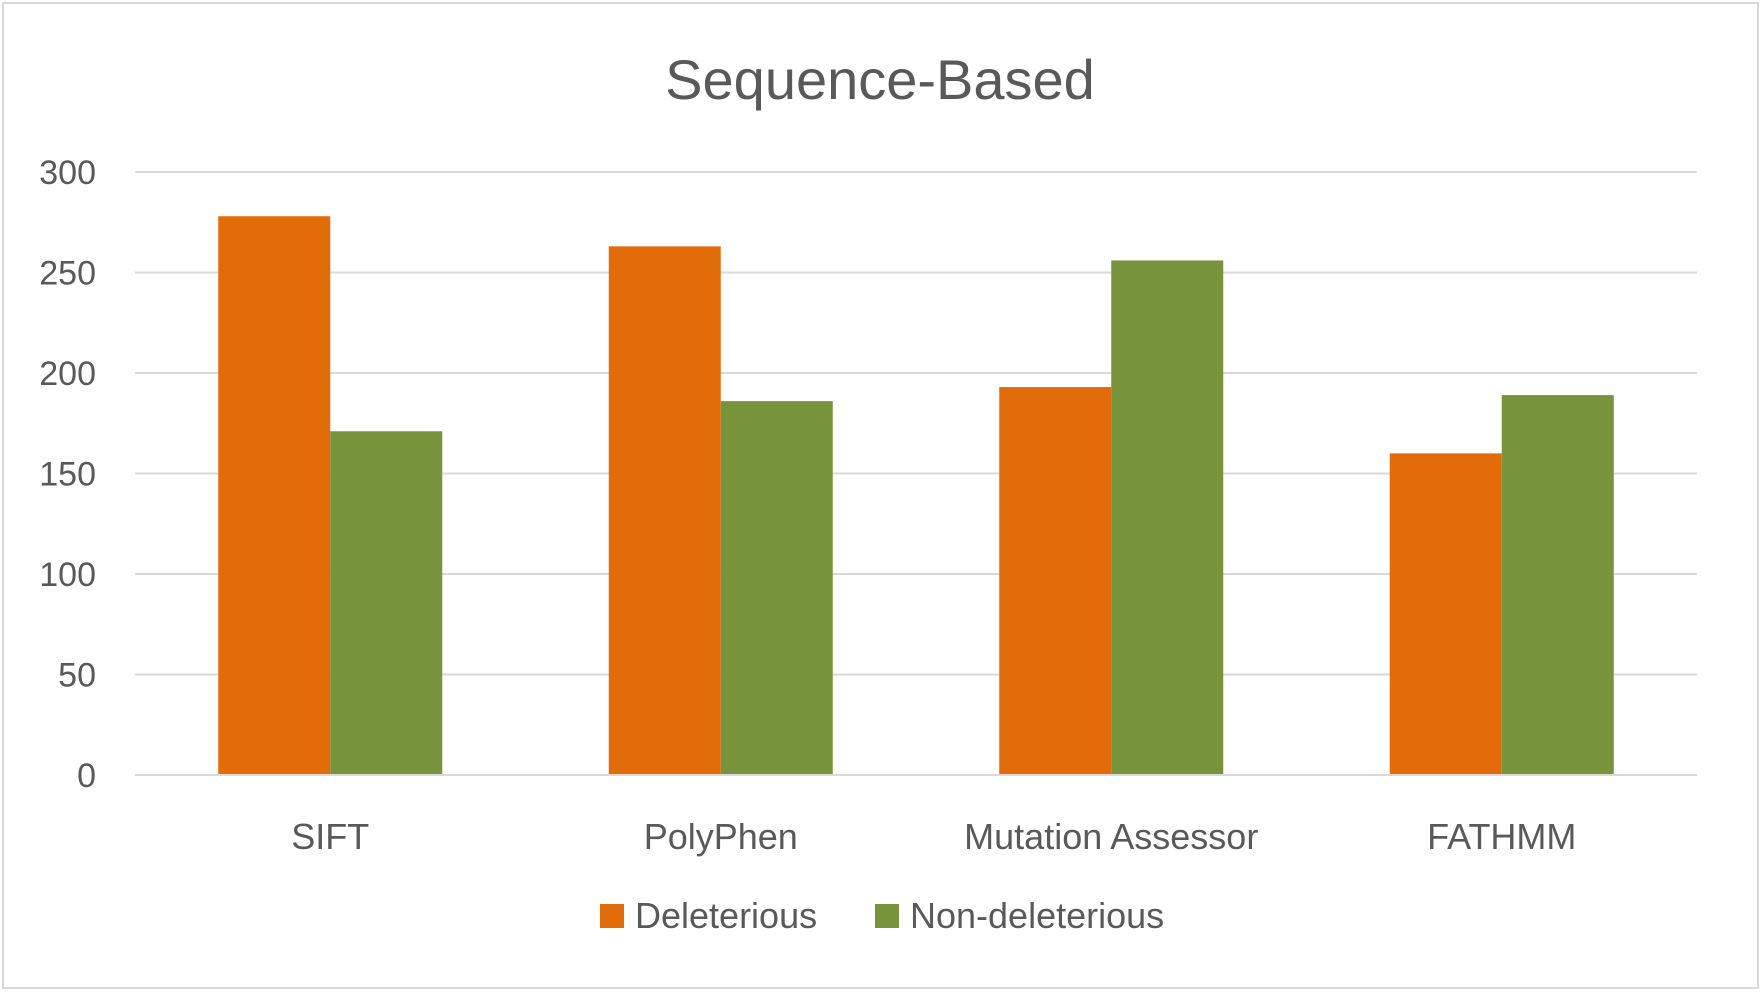 This screenshot has height=993, width=1763. What do you see at coordinates (933, 836) in the screenshot?
I see `x-axis-category-labels: SIFT PolyPhen Mutation Assessor FATHMM` at bounding box center [933, 836].